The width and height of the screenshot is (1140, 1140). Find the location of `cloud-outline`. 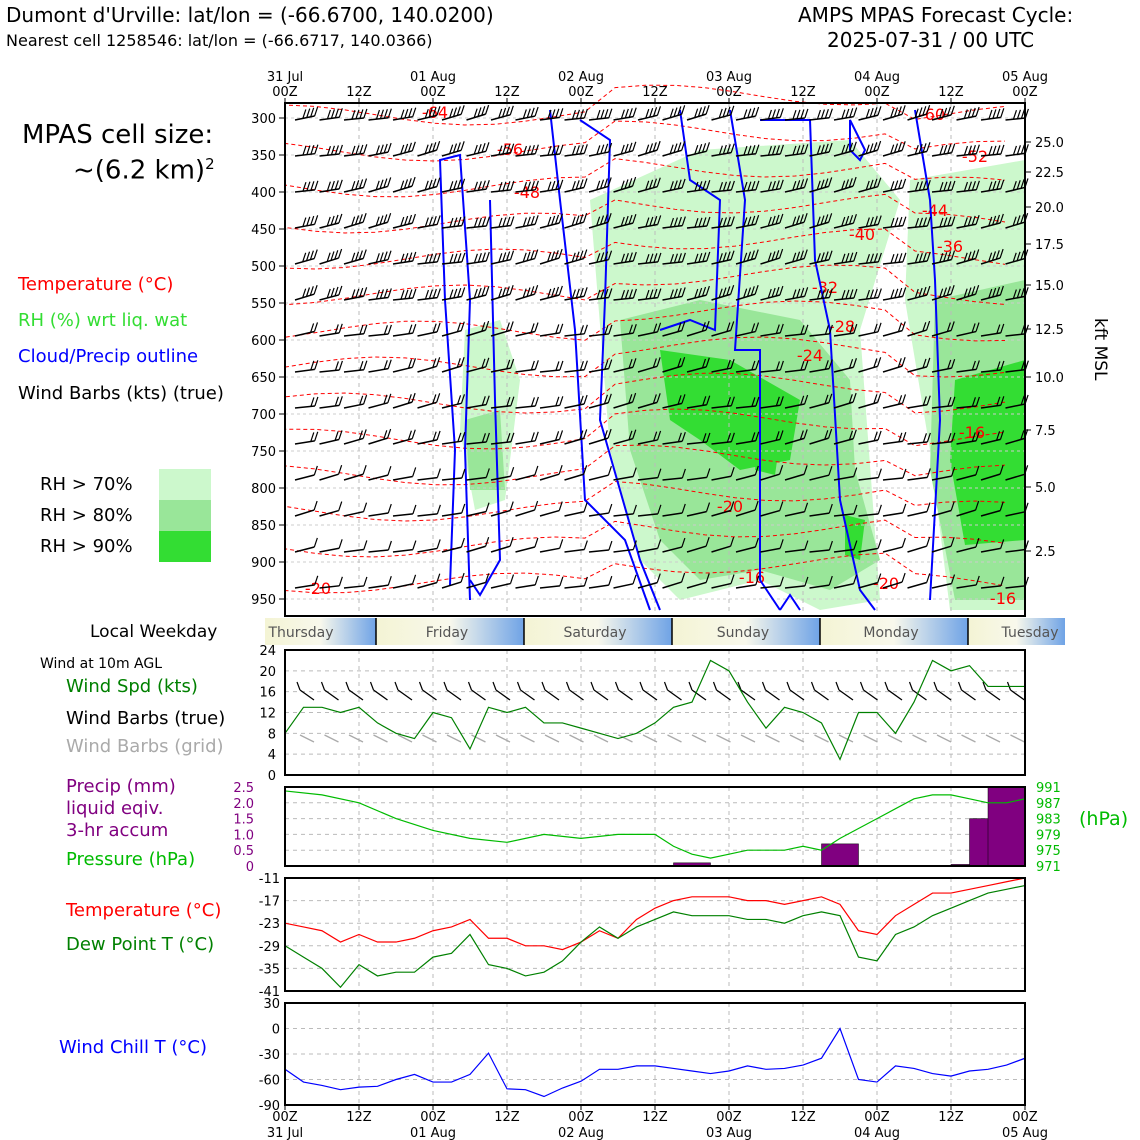

cloud-outline is located at coordinates (790, 602).